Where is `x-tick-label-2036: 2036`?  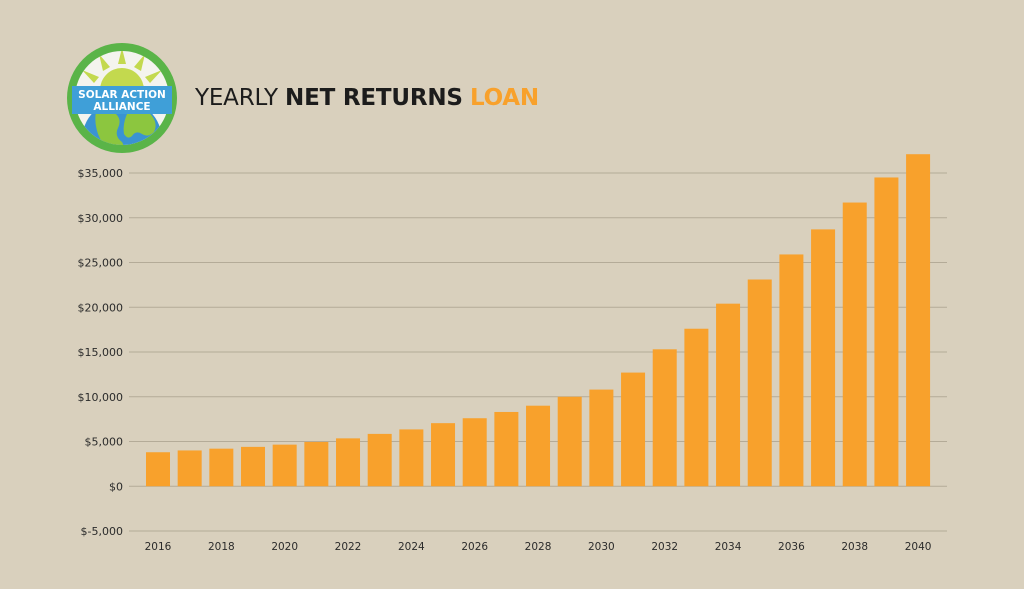
x-tick-label-2036: 2036 is located at coordinates (791, 547).